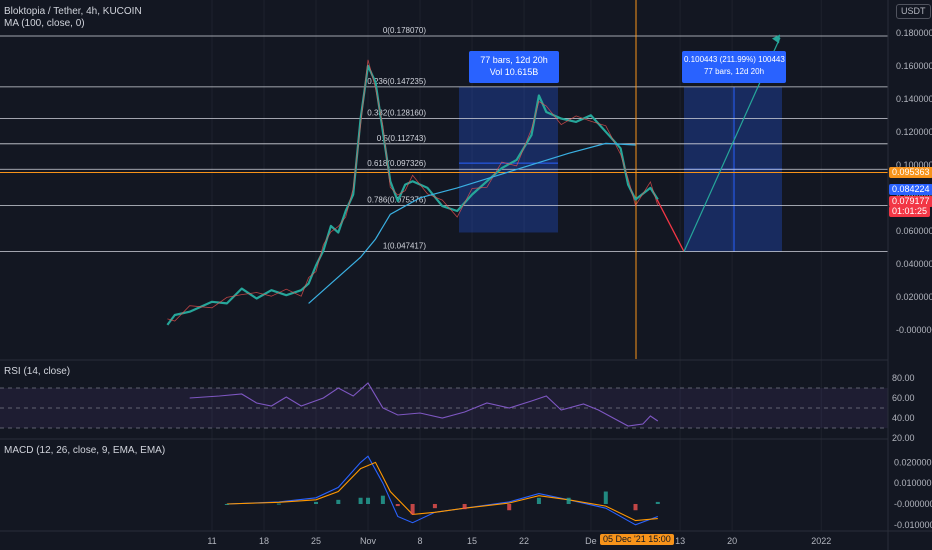 The image size is (932, 550). What do you see at coordinates (524, 541) in the screenshot?
I see `time-tick-label: 22` at bounding box center [524, 541].